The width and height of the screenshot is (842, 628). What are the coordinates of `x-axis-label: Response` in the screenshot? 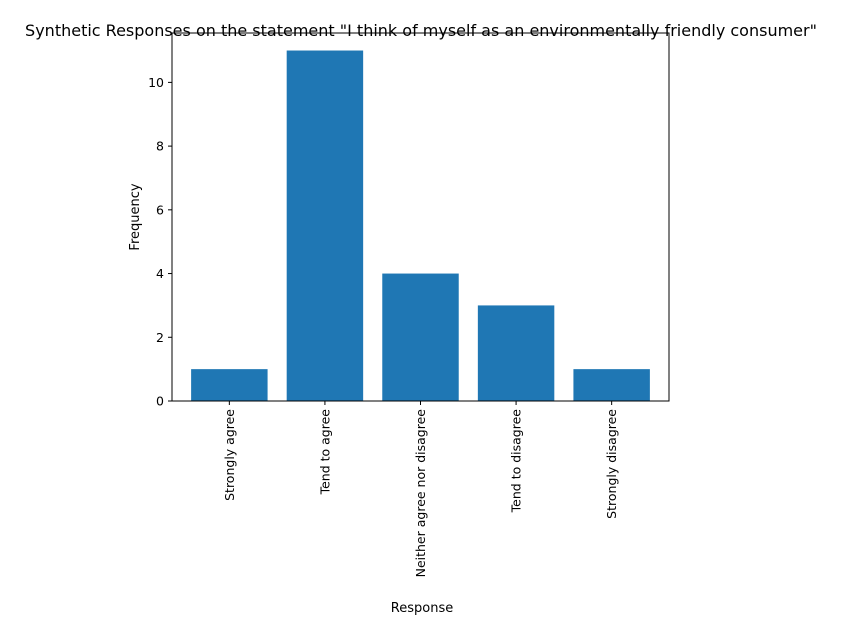 It's located at (422, 608).